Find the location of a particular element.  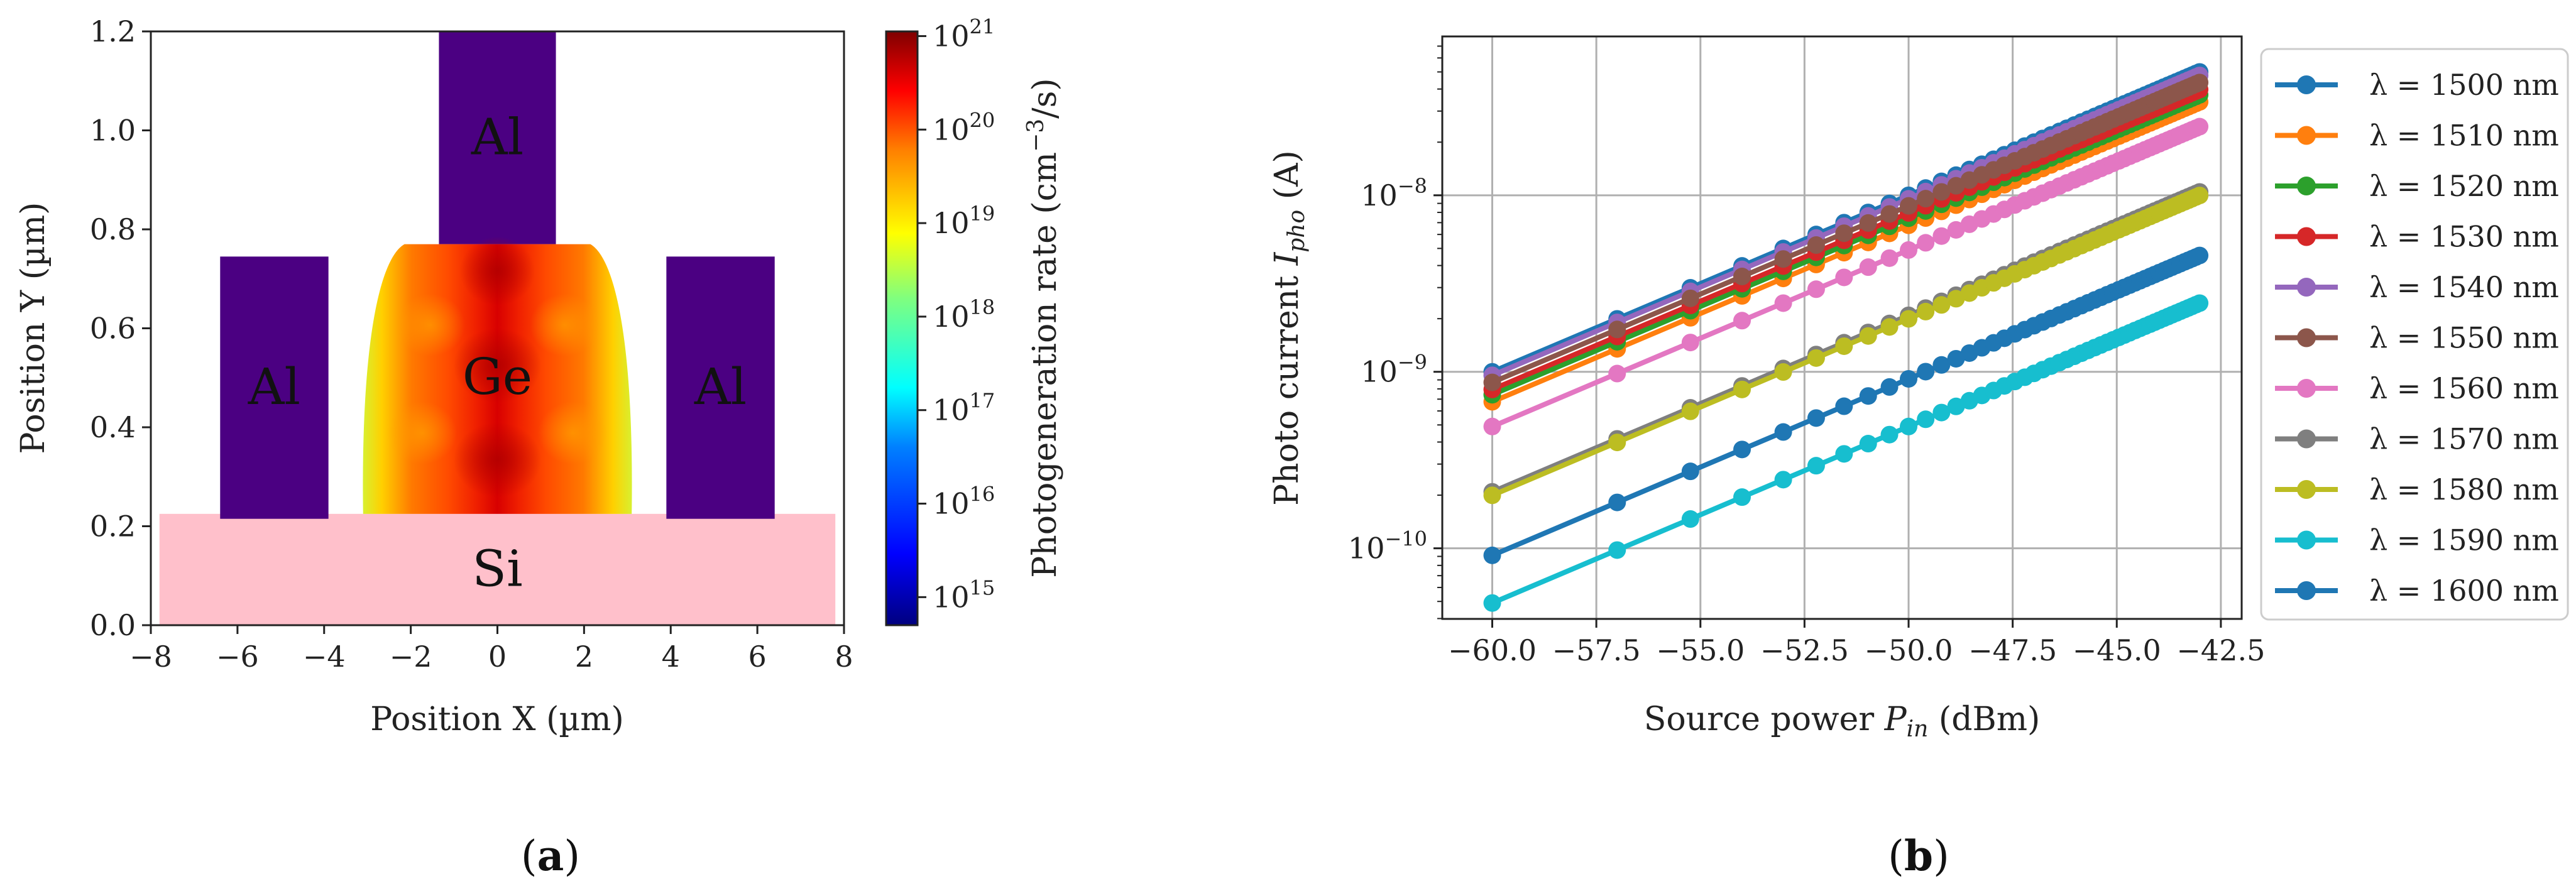

x-tick-label-b: −52.5 is located at coordinates (1804, 650).